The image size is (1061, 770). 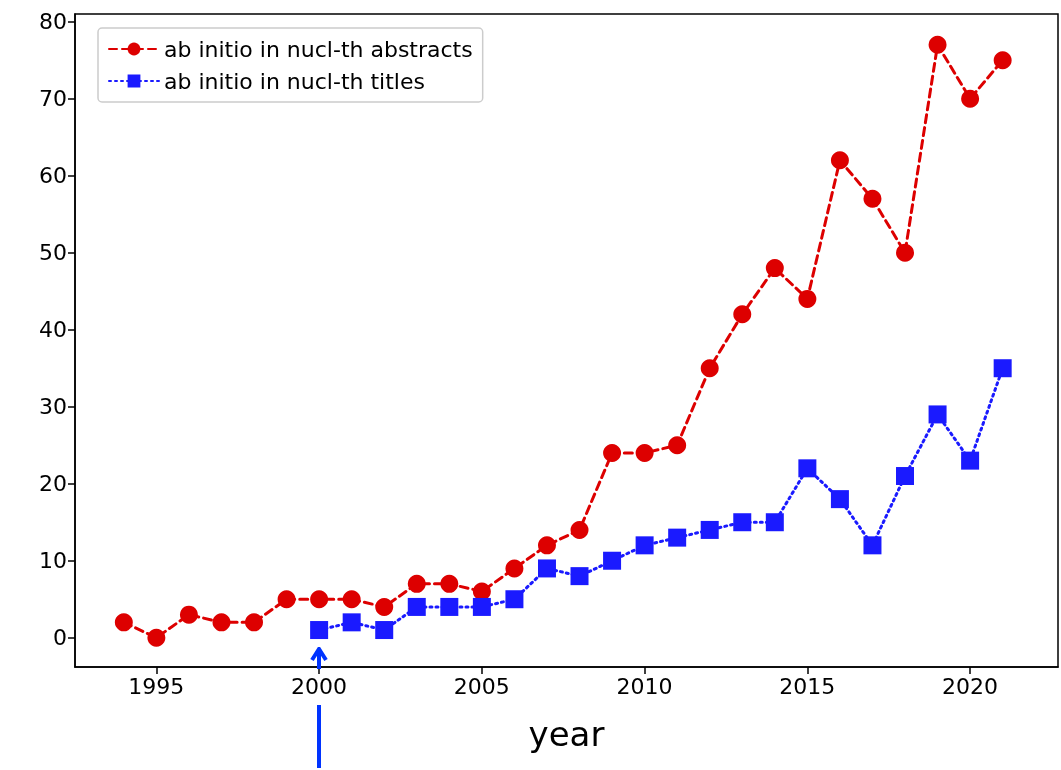 I want to click on legend-label: ab initio in nucl-th titles, so click(x=294, y=81).